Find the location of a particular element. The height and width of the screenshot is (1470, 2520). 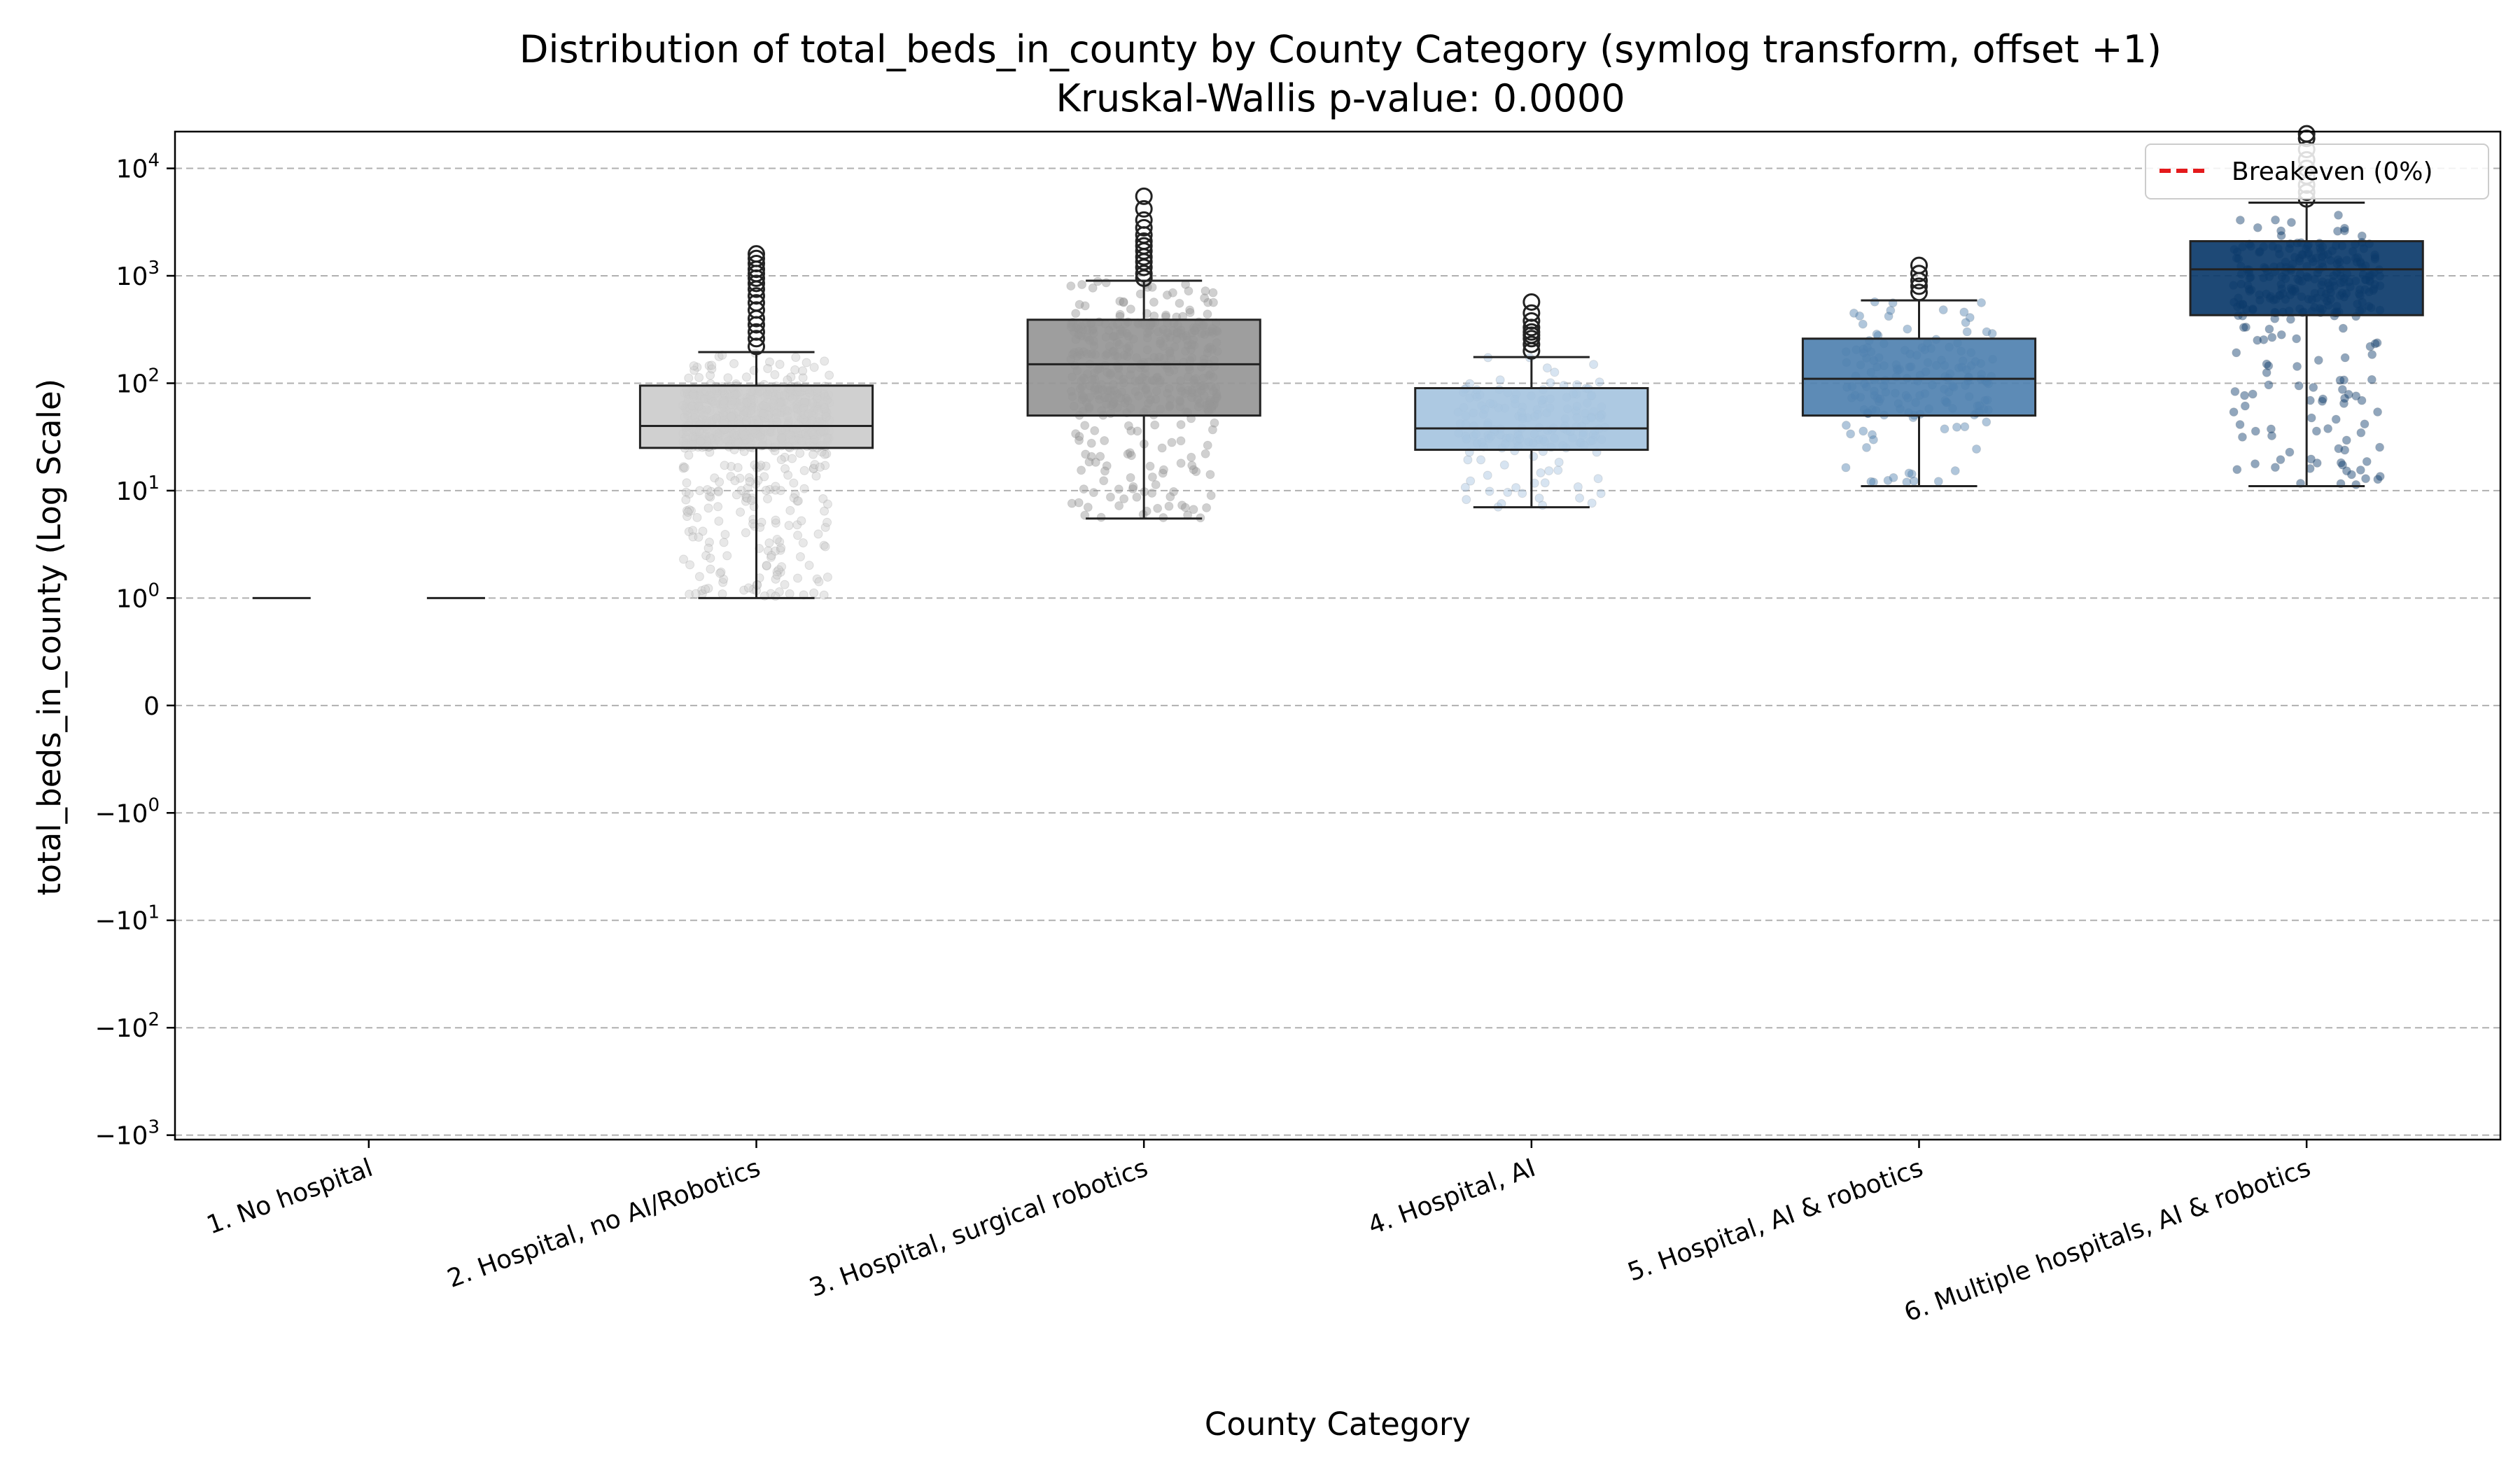

y-tick-label: 104 is located at coordinates (138, 167).